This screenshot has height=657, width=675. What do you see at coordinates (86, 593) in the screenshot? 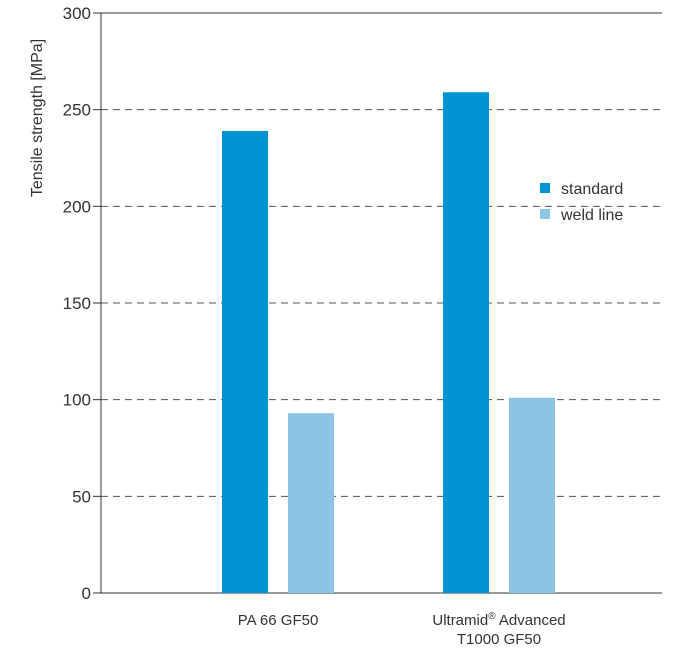
I see `y-tick-label: 0` at bounding box center [86, 593].